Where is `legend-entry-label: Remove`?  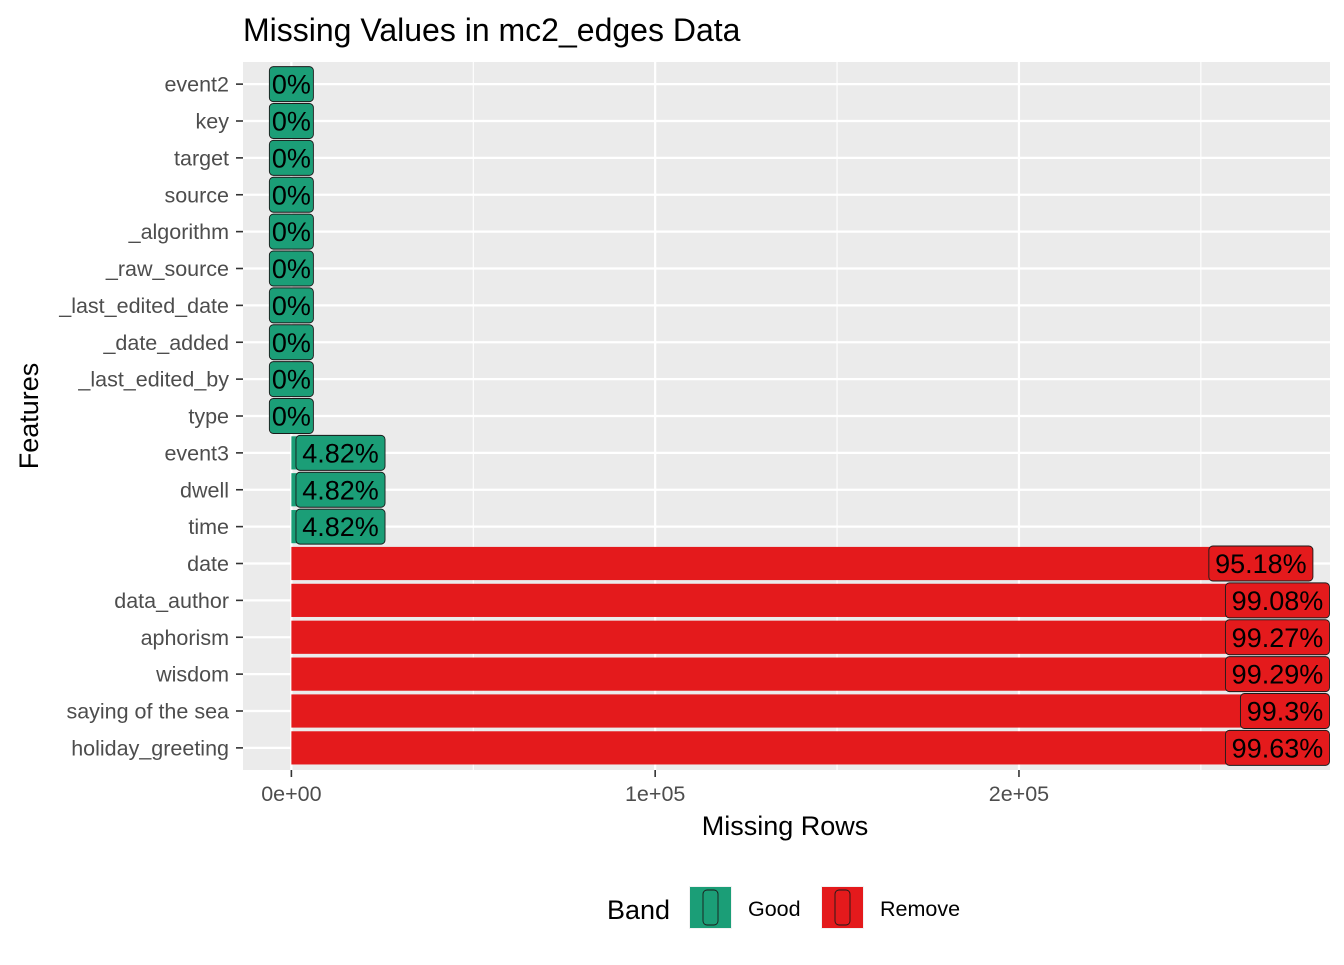
legend-entry-label: Remove is located at coordinates (920, 909).